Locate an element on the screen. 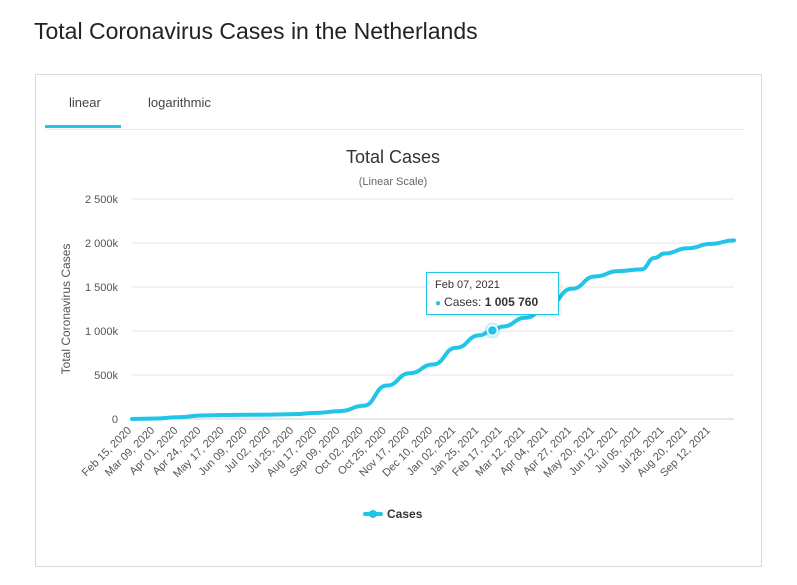  y-tick-label: 2 000k is located at coordinates (102, 244).